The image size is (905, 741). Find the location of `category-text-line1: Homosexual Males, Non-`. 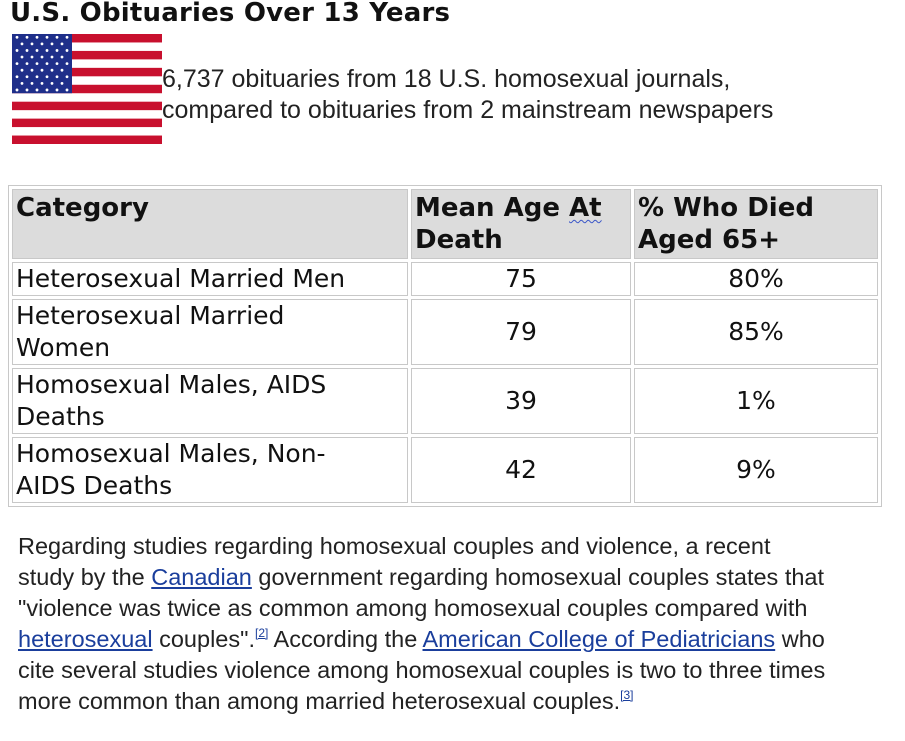

category-text-line1: Homosexual Males, Non- is located at coordinates (171, 453).